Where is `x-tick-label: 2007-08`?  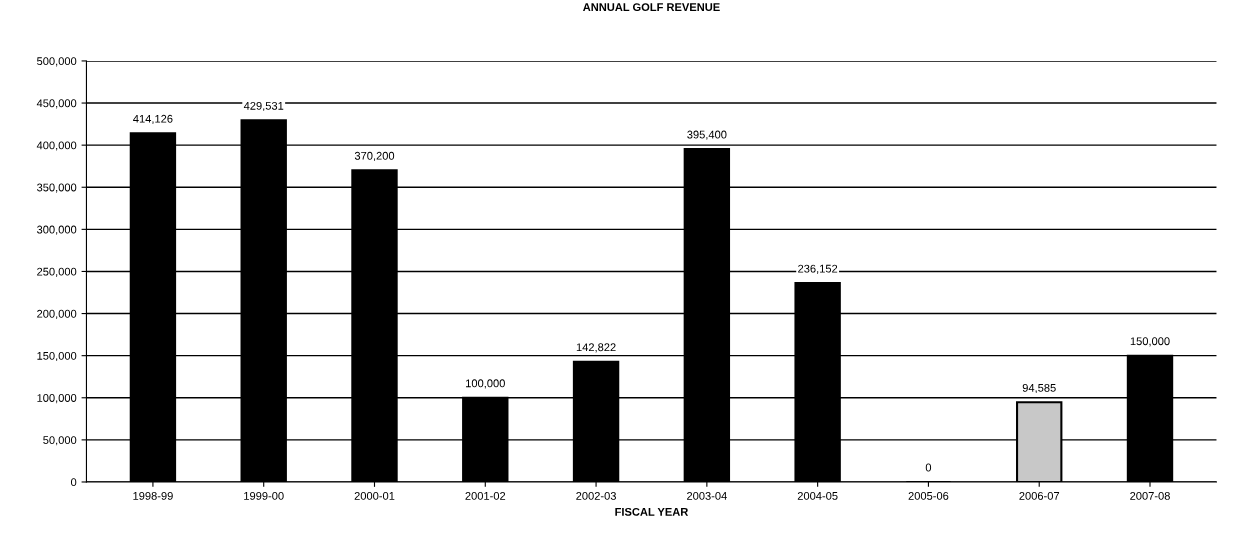 x-tick-label: 2007-08 is located at coordinates (1150, 496).